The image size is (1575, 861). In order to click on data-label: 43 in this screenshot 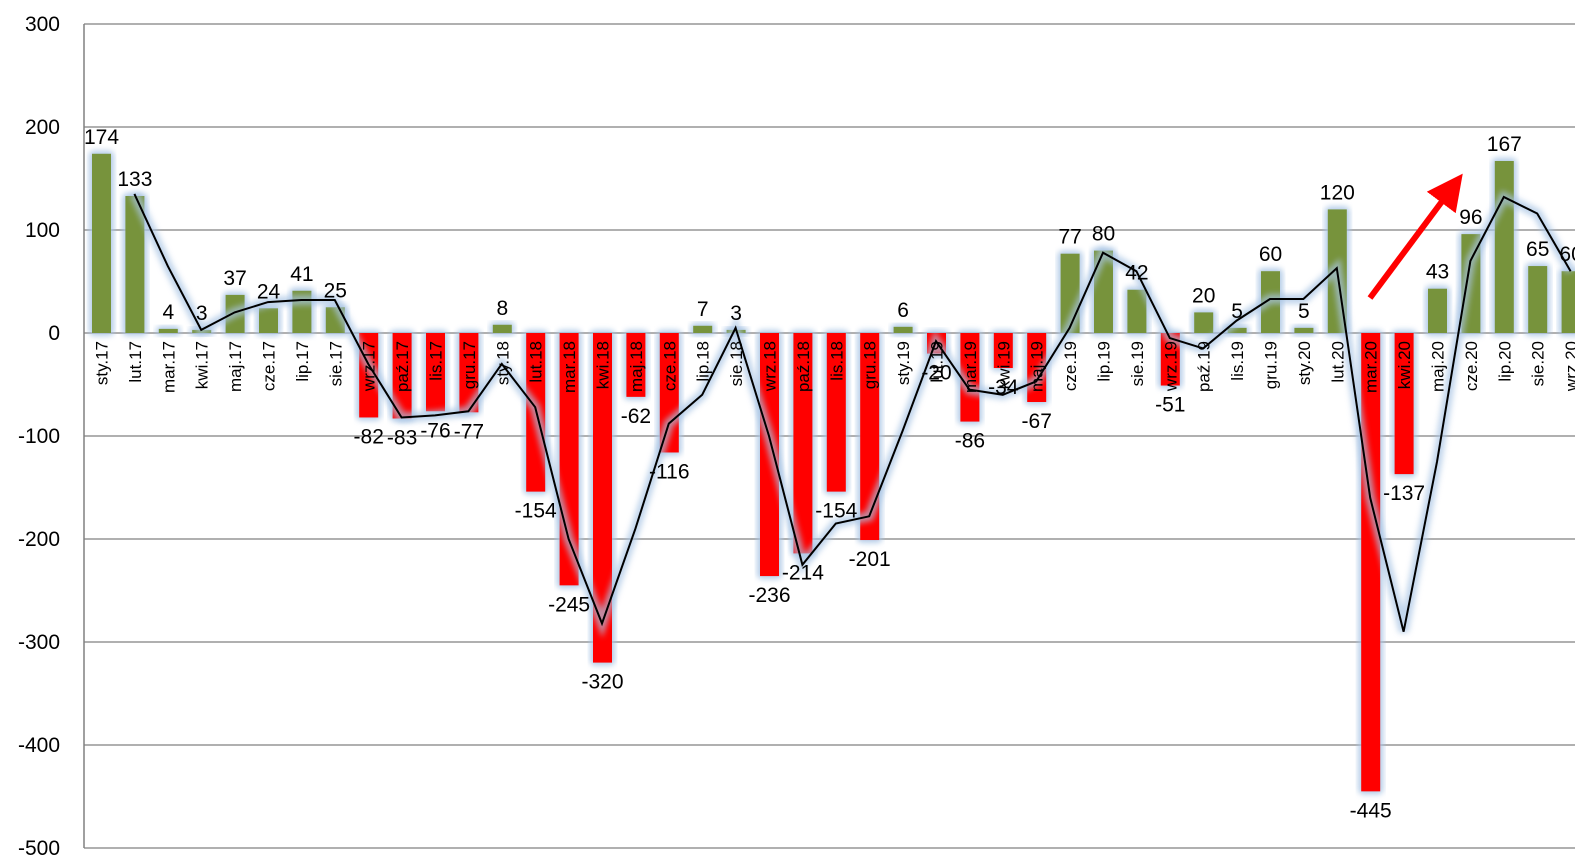, I will do `click(1437, 272)`.